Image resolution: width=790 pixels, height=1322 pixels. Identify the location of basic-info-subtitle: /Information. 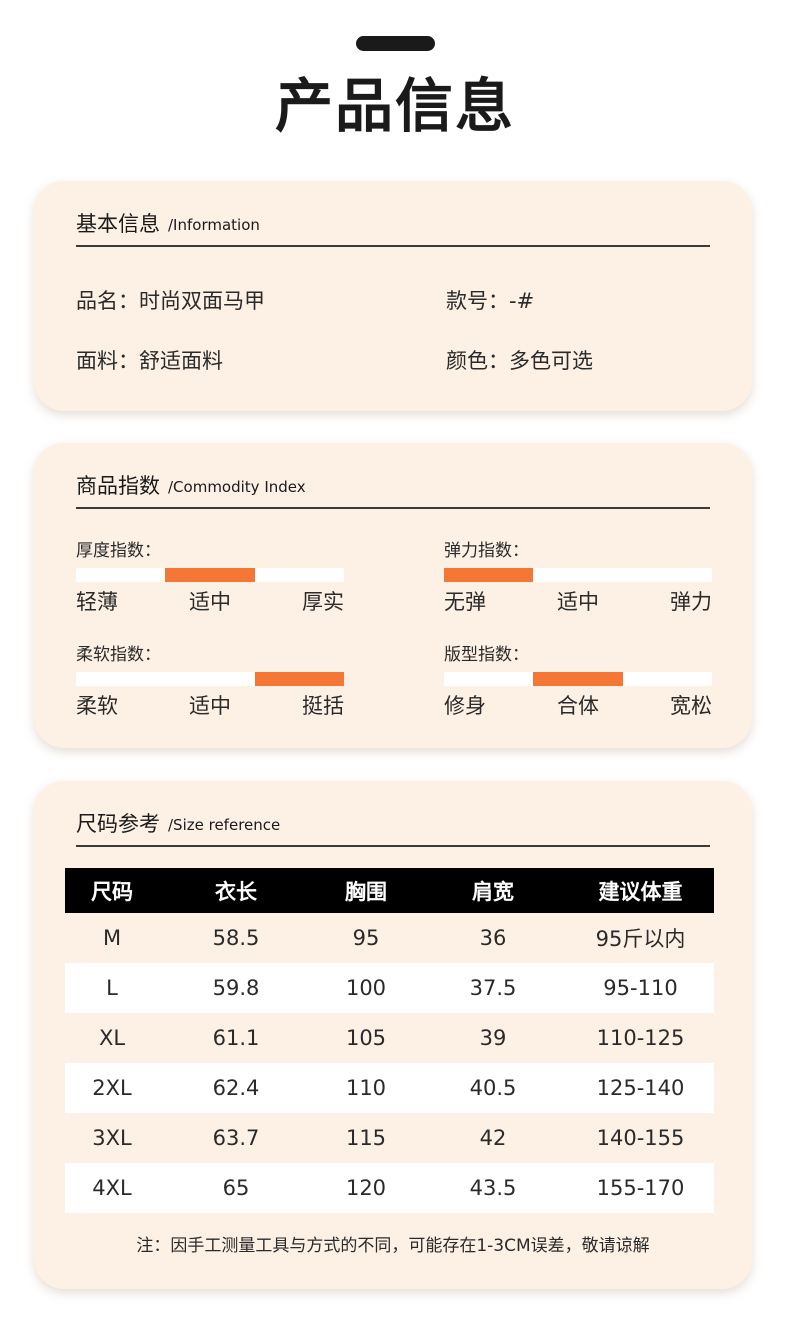
(214, 225).